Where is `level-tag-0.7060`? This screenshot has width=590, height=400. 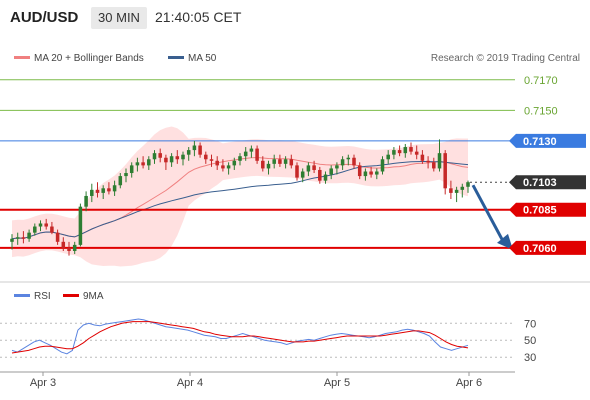 level-tag-0.7060 is located at coordinates (547, 247).